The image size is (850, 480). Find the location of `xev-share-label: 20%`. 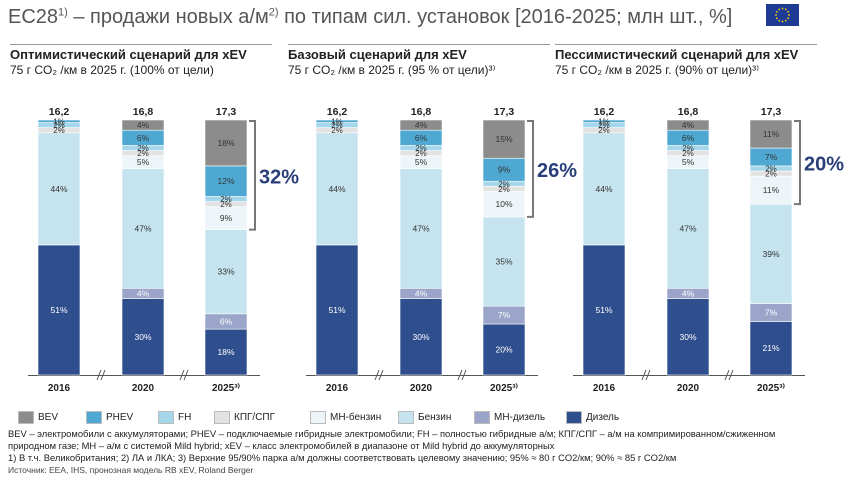

xev-share-label: 20% is located at coordinates (824, 165).